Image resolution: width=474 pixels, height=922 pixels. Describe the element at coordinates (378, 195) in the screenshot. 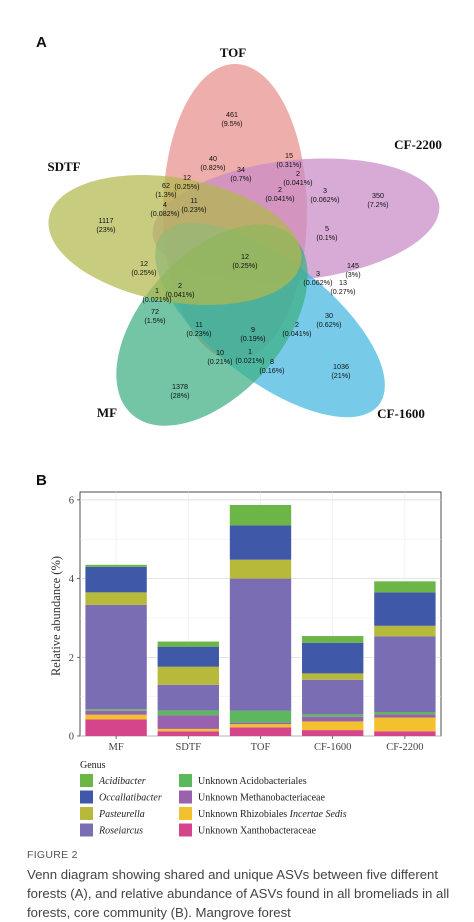

I see `unique-count-cf-2200: 350` at that location.